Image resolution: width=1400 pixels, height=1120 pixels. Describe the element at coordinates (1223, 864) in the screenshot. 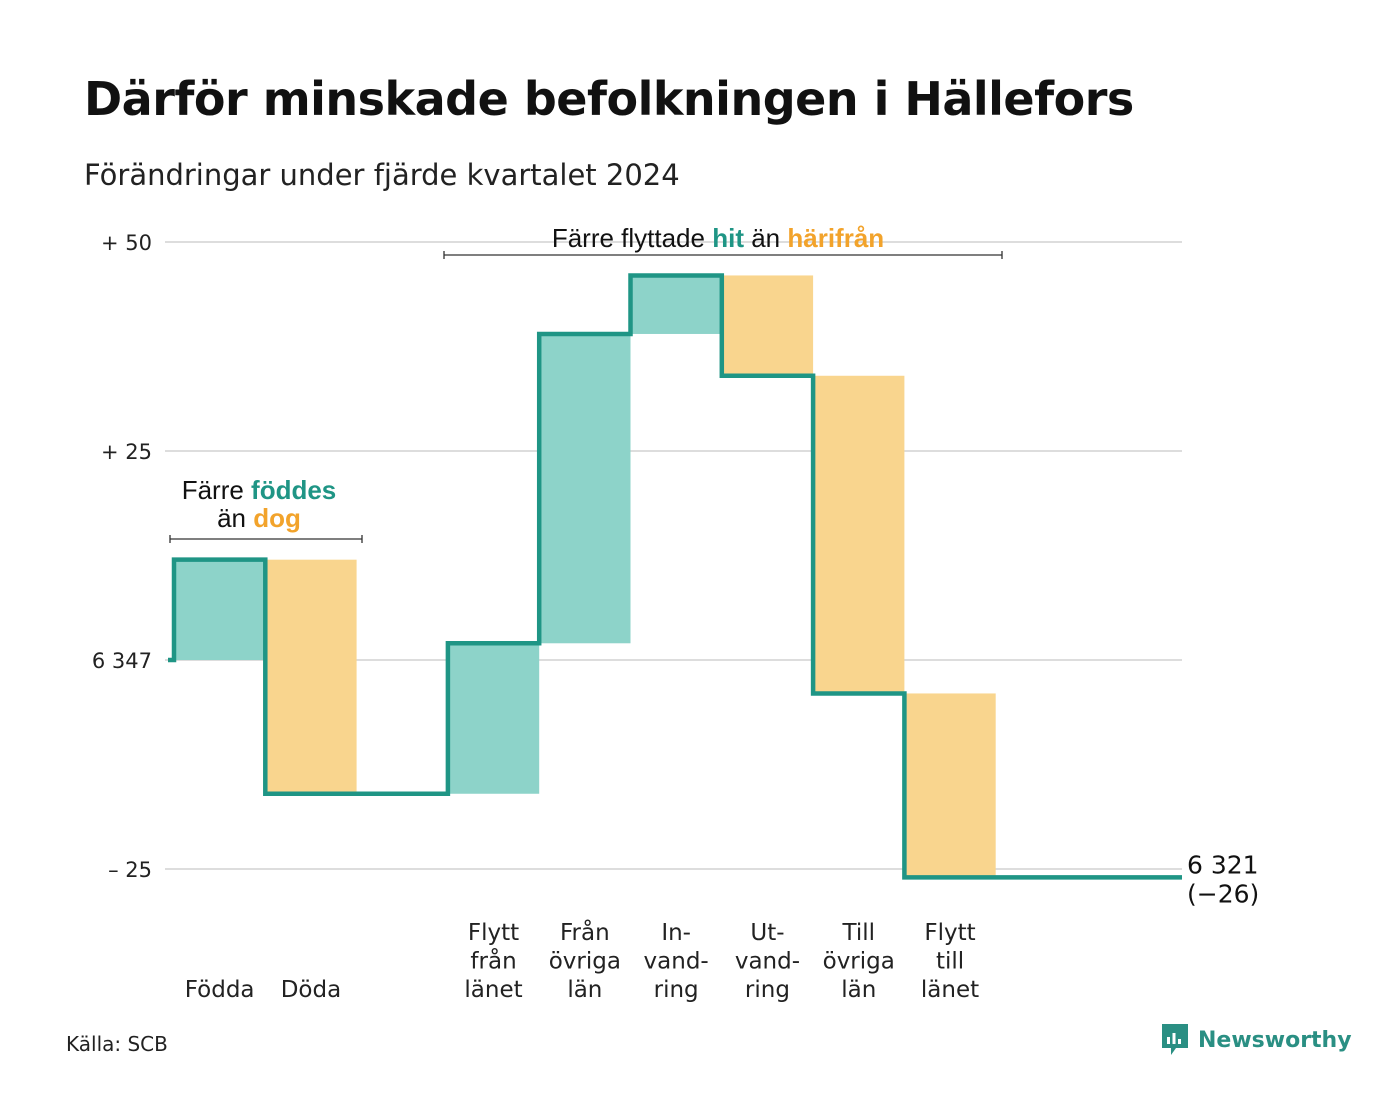

I see `end-value-label: 6 321` at that location.